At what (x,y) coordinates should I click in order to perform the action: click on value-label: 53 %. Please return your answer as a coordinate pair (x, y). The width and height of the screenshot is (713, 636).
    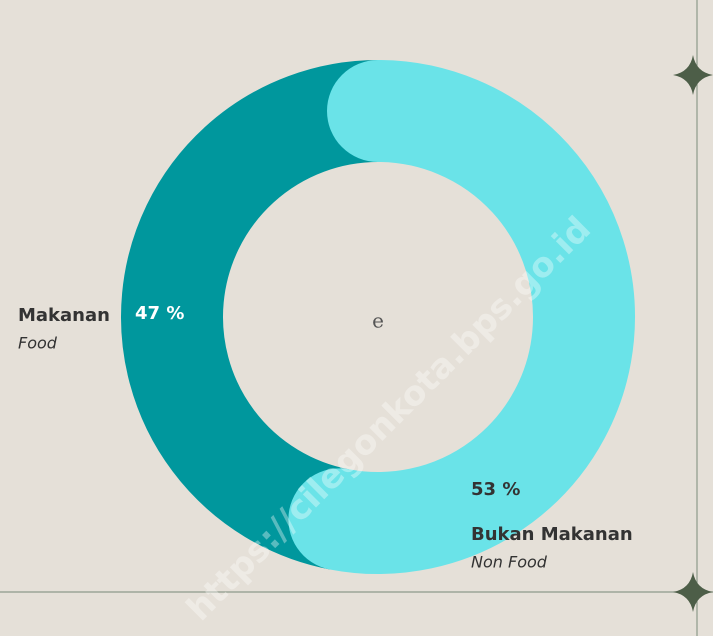
    Looking at the image, I should click on (495, 489).